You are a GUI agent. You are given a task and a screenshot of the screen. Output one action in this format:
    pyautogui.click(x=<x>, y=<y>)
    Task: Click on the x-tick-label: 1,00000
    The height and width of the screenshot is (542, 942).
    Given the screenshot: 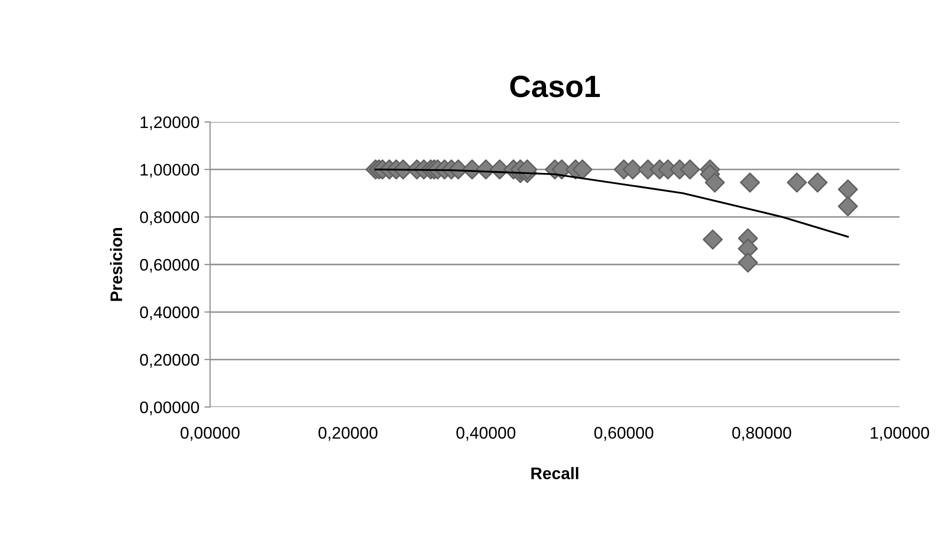 What is the action you would take?
    pyautogui.click(x=900, y=433)
    